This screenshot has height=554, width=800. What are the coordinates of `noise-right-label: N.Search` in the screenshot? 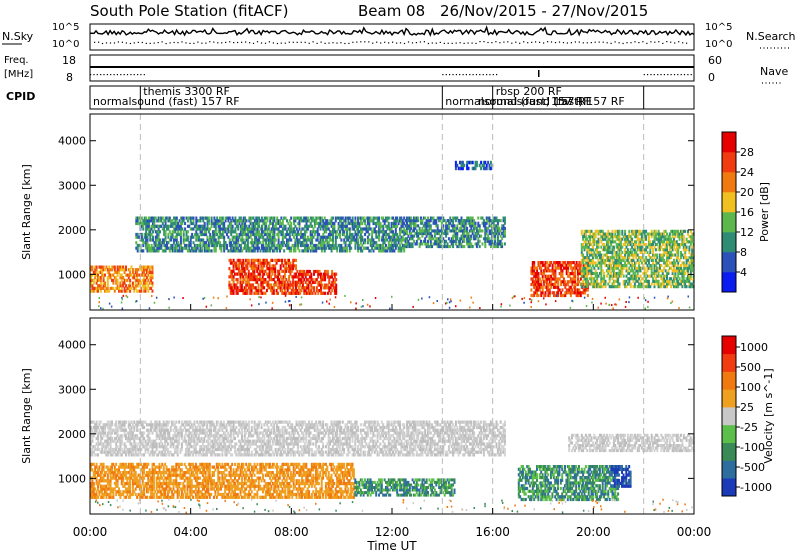 It's located at (771, 36).